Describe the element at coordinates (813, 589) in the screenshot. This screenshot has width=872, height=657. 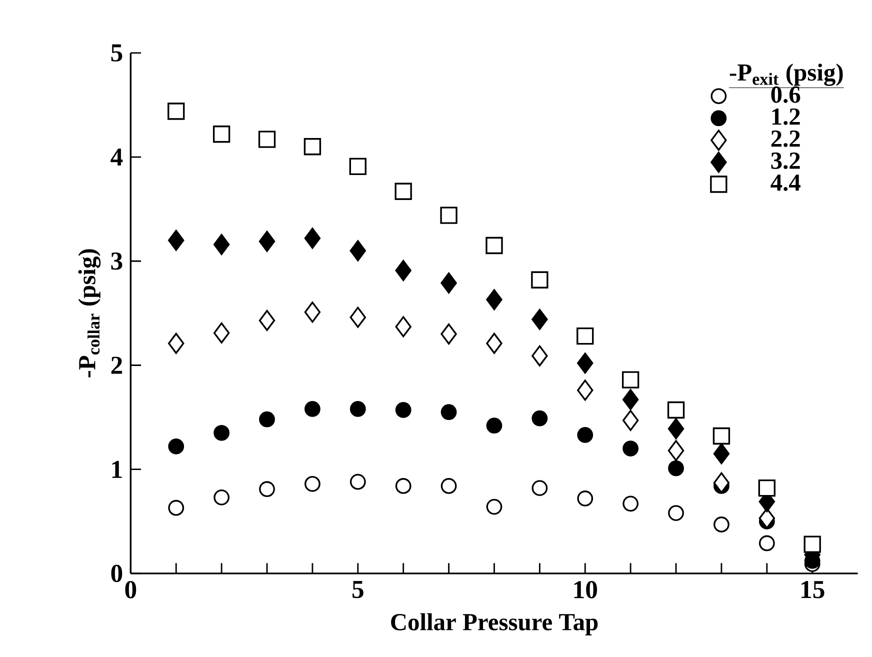
I see `x-tick-label: 15` at that location.